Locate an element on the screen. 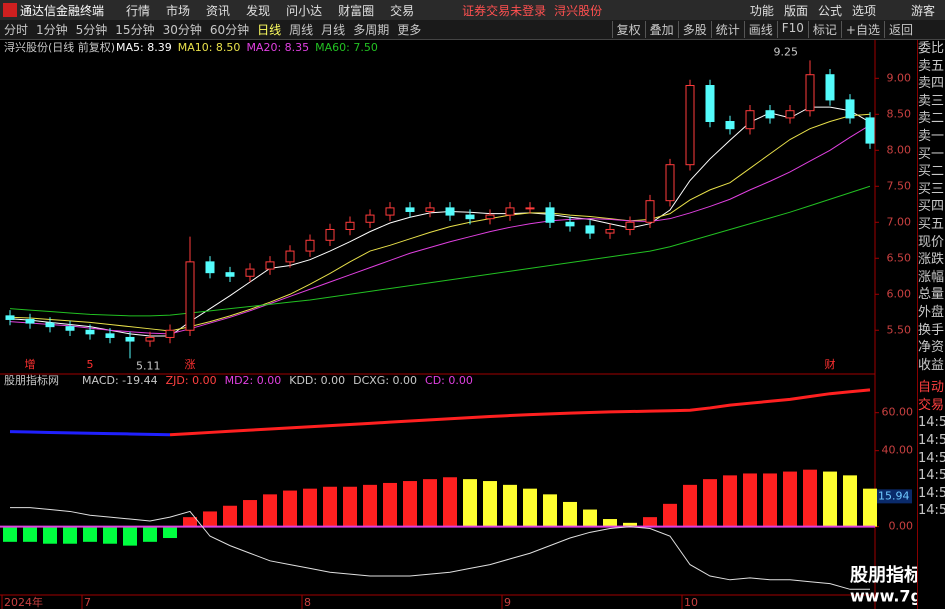 This screenshot has width=945, height=609. app-title: 通达信金融终端 is located at coordinates (62, 10).